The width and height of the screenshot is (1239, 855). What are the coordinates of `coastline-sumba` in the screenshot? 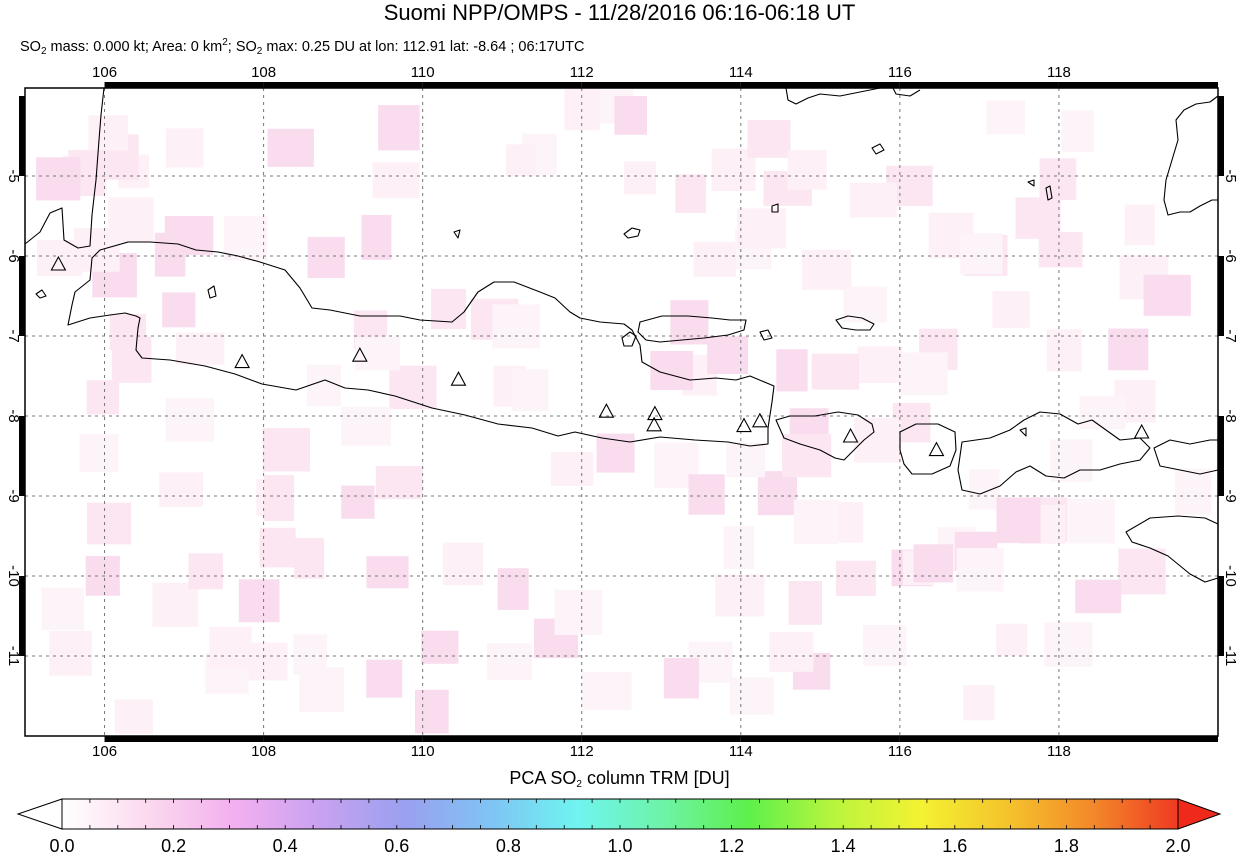 It's located at (1172, 549).